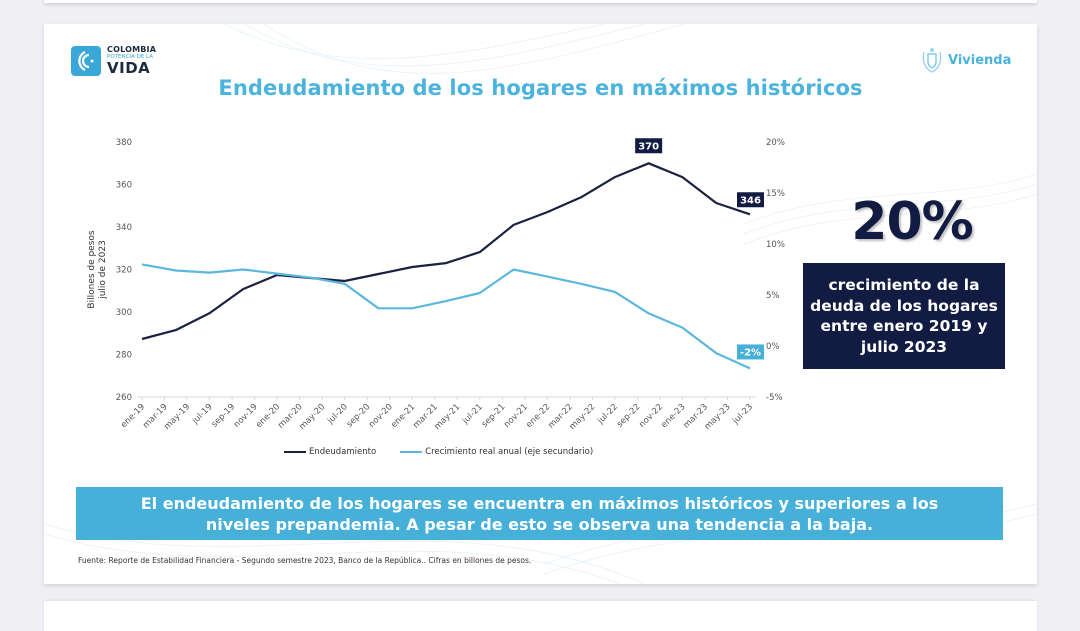 The height and width of the screenshot is (631, 1080). I want to click on y-axis-title-line-2: julio de 2023, so click(103, 270).